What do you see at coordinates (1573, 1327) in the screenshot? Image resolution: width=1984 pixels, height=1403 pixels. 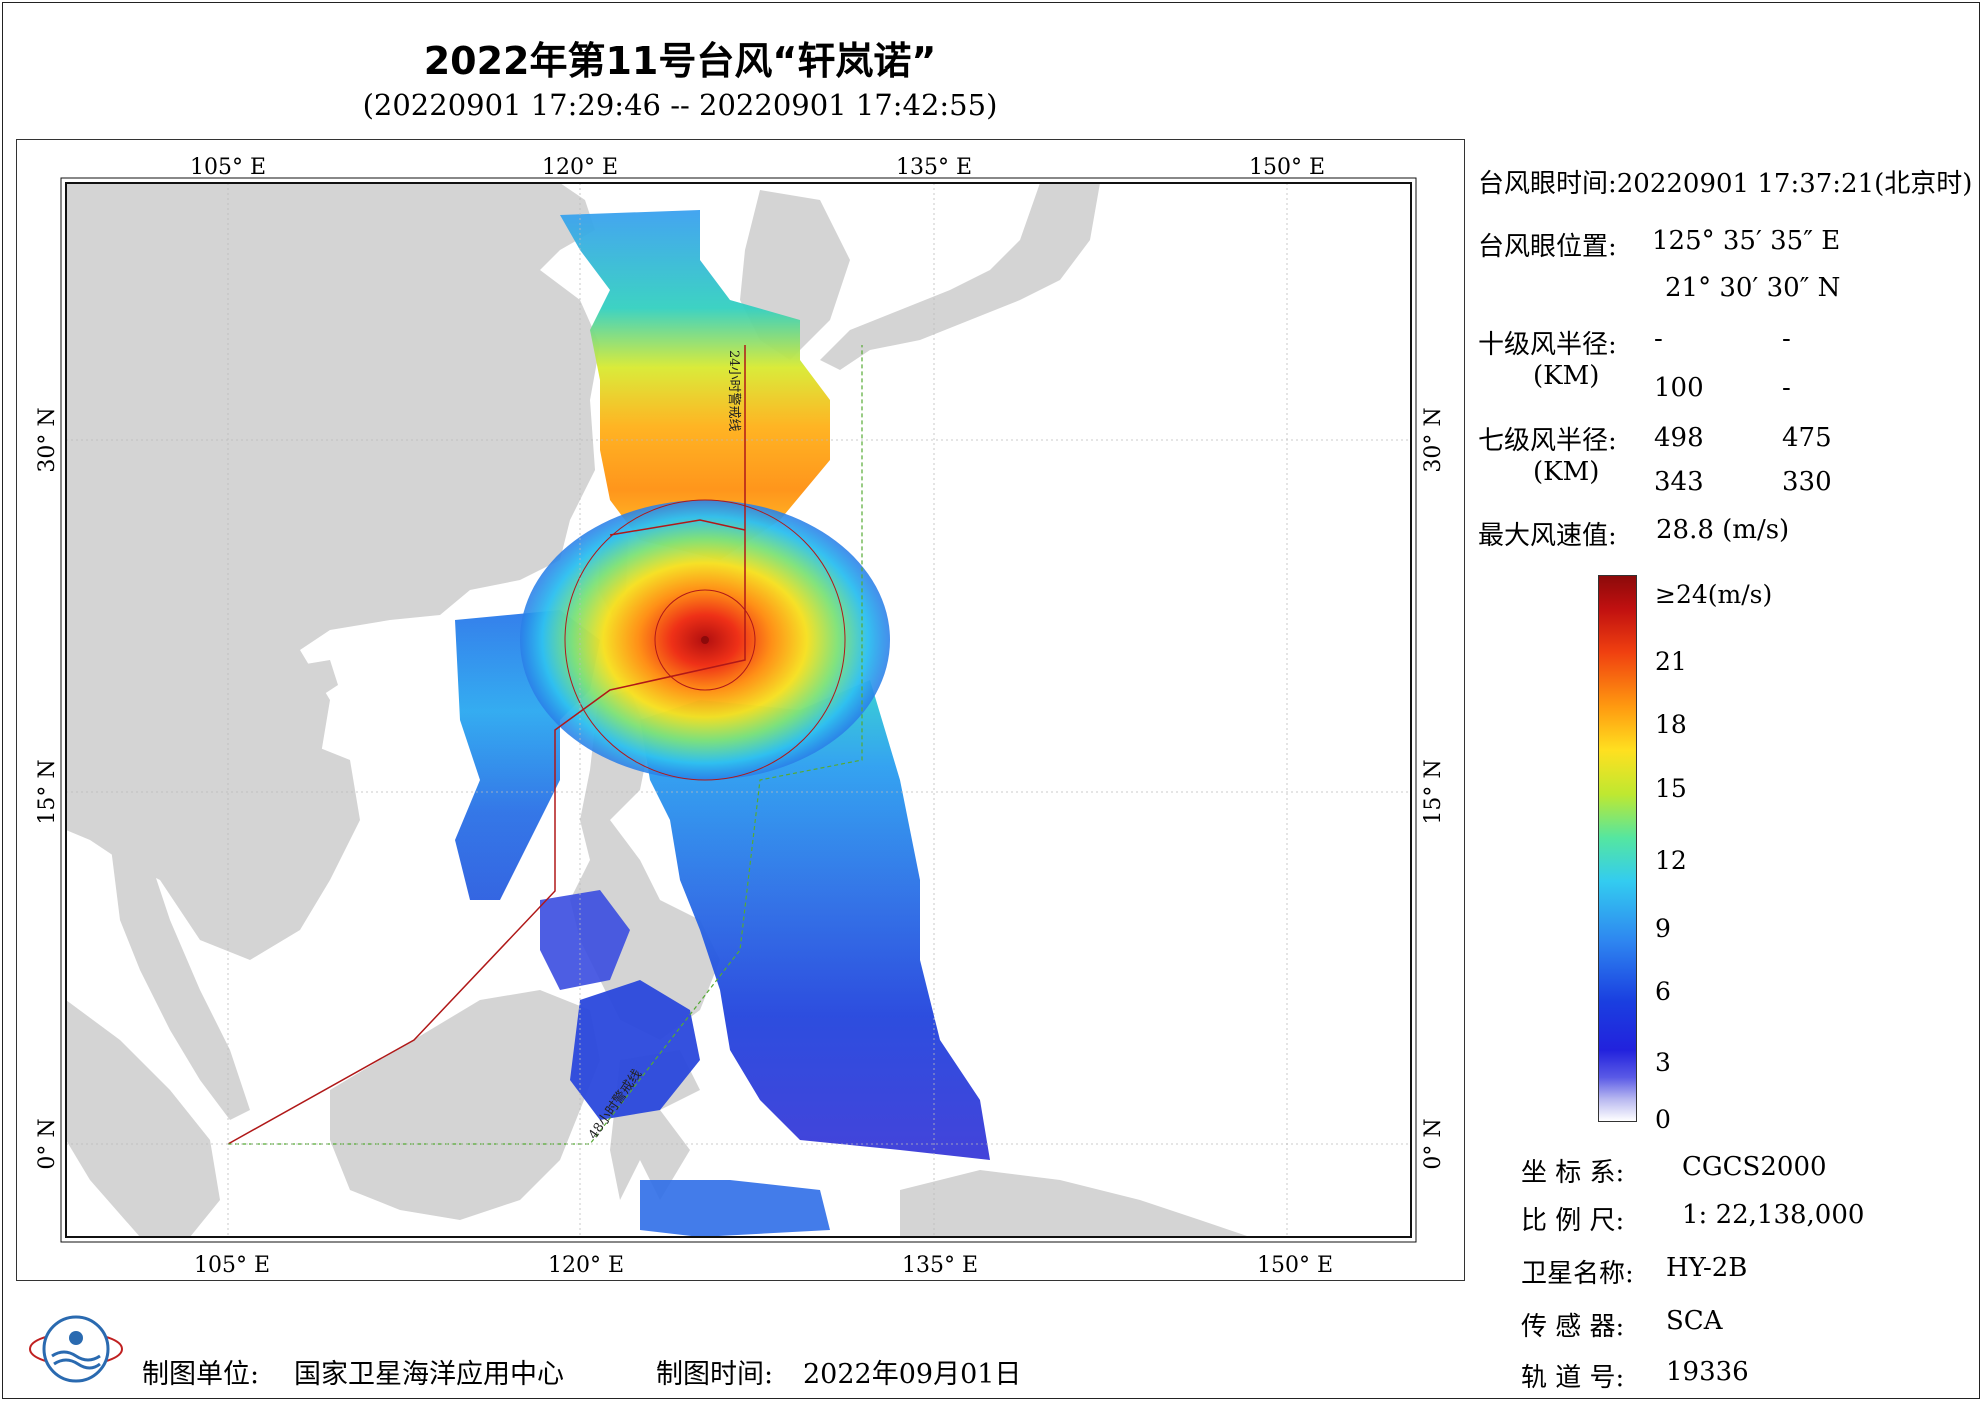 I see `sensor-label: 传 感 器:` at bounding box center [1573, 1327].